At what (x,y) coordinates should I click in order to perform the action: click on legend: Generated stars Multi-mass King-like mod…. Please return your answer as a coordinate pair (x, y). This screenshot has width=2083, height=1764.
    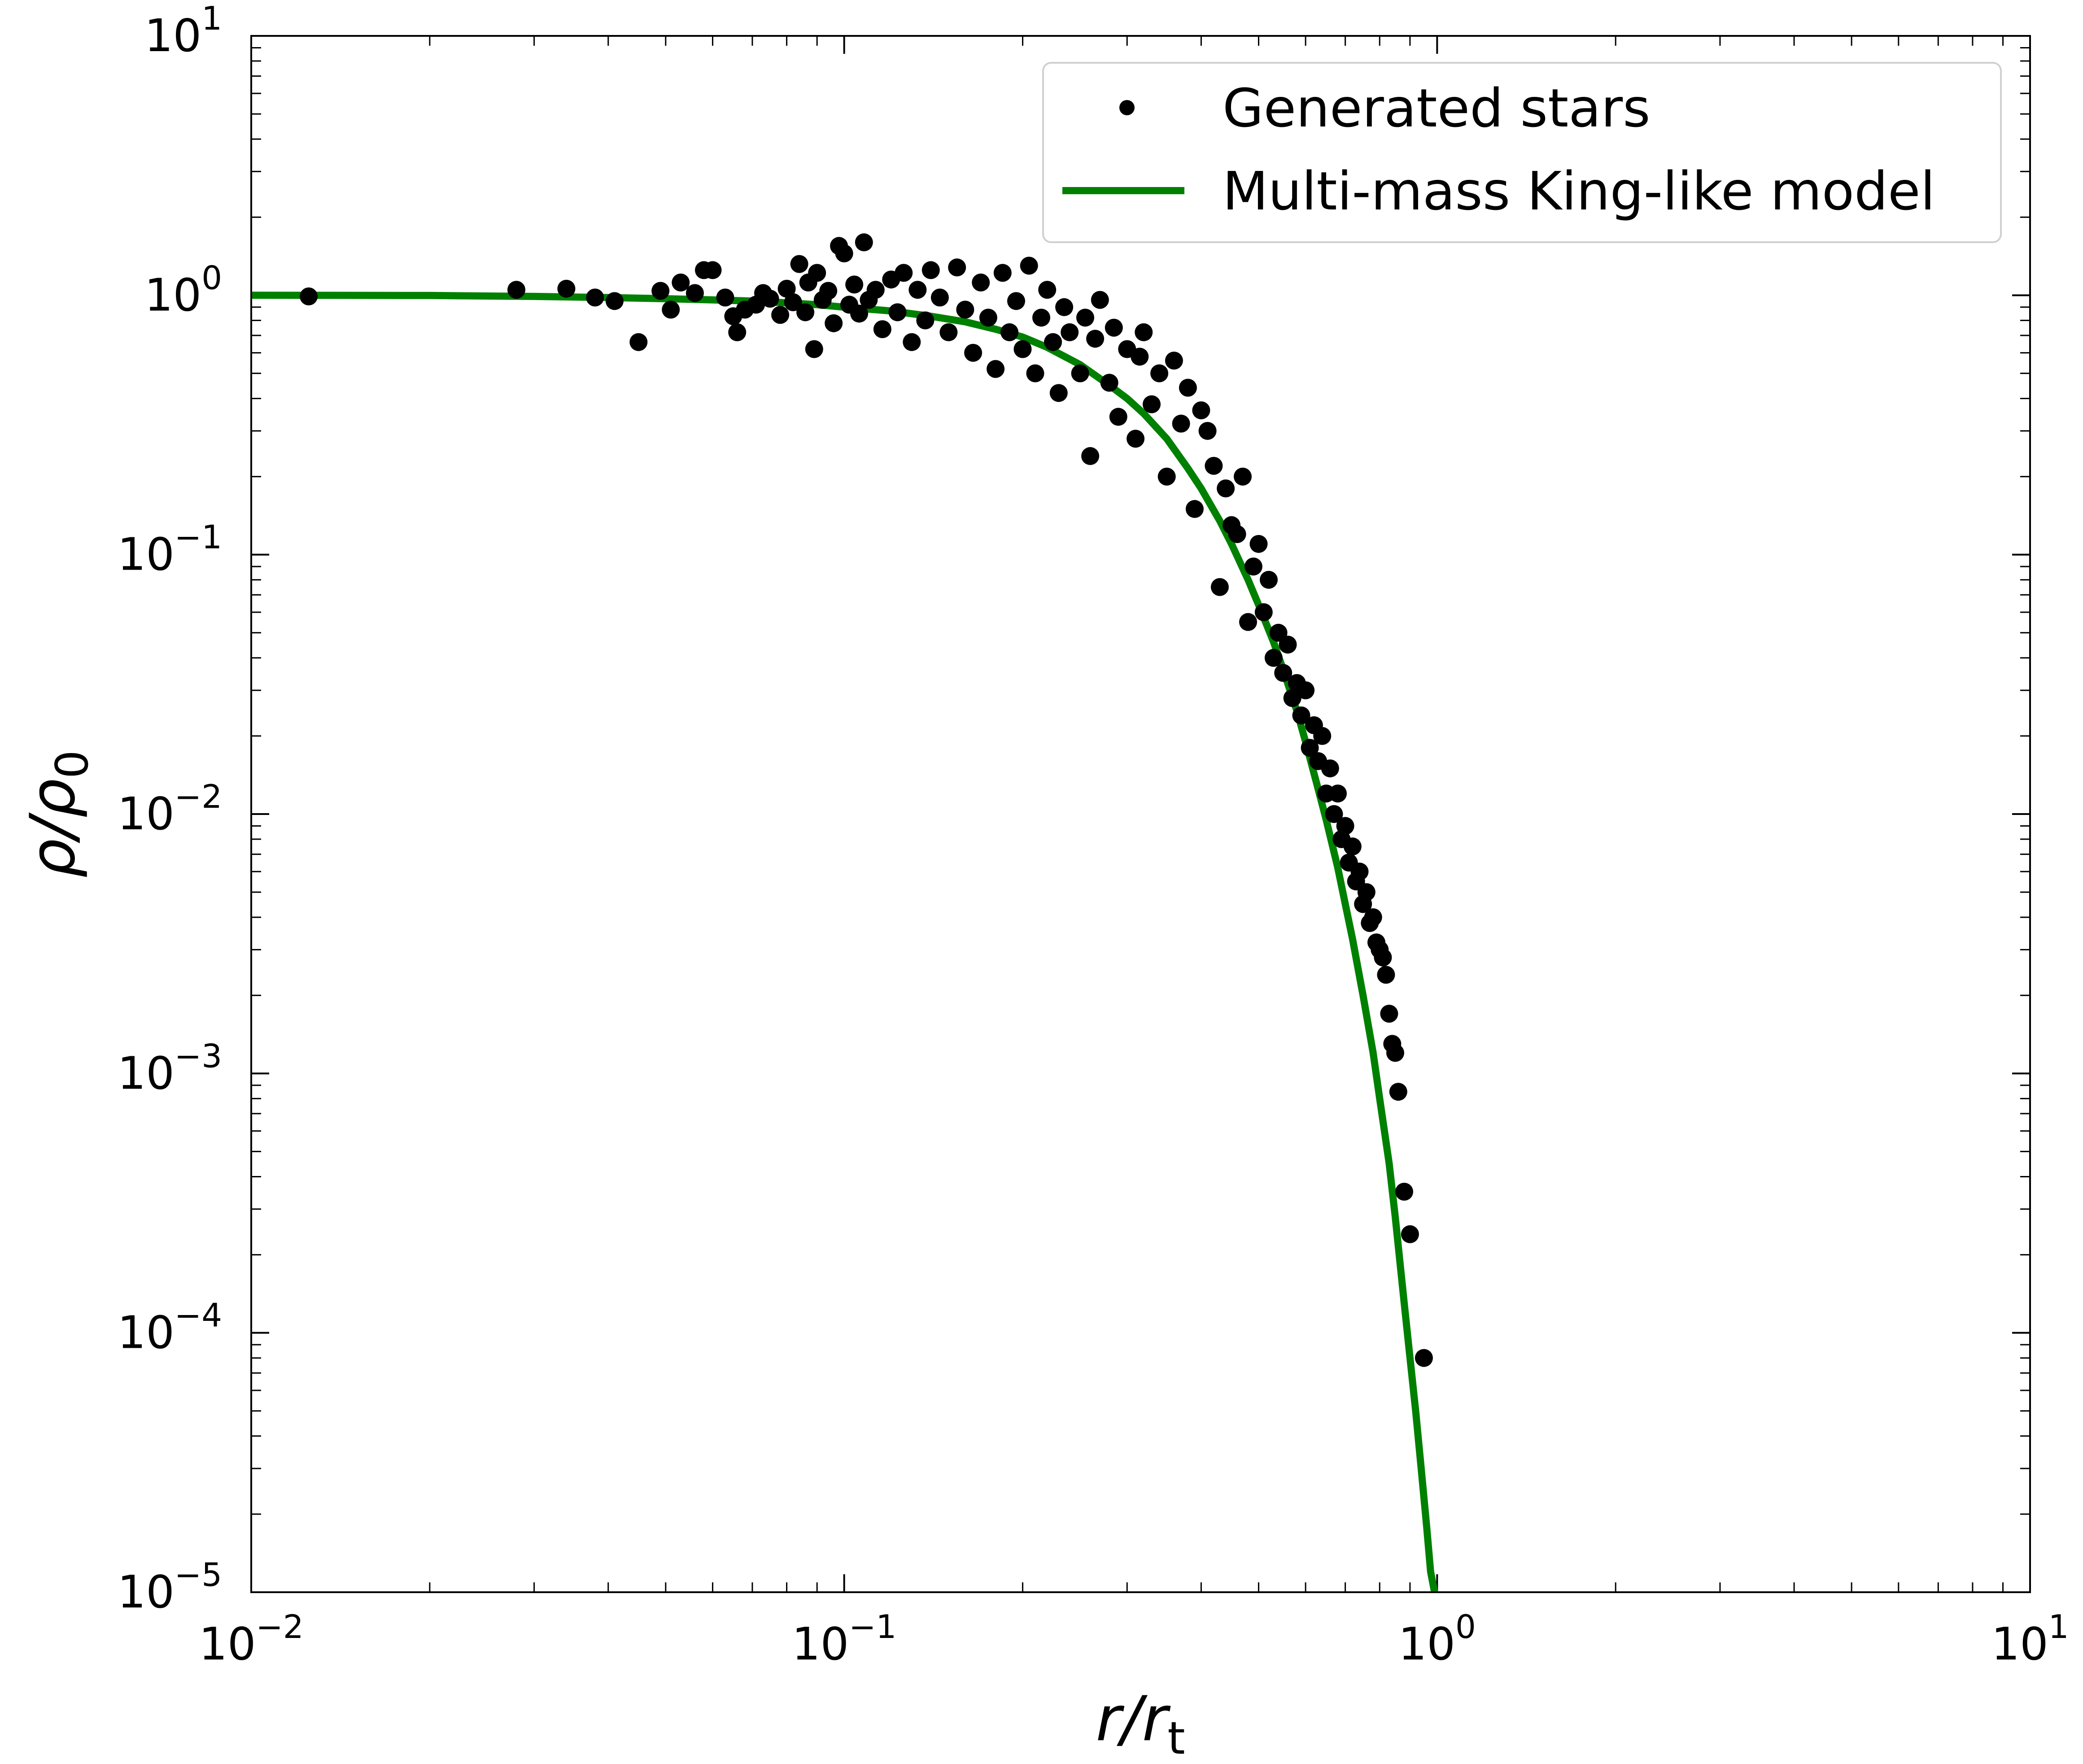
    Looking at the image, I should click on (1522, 152).